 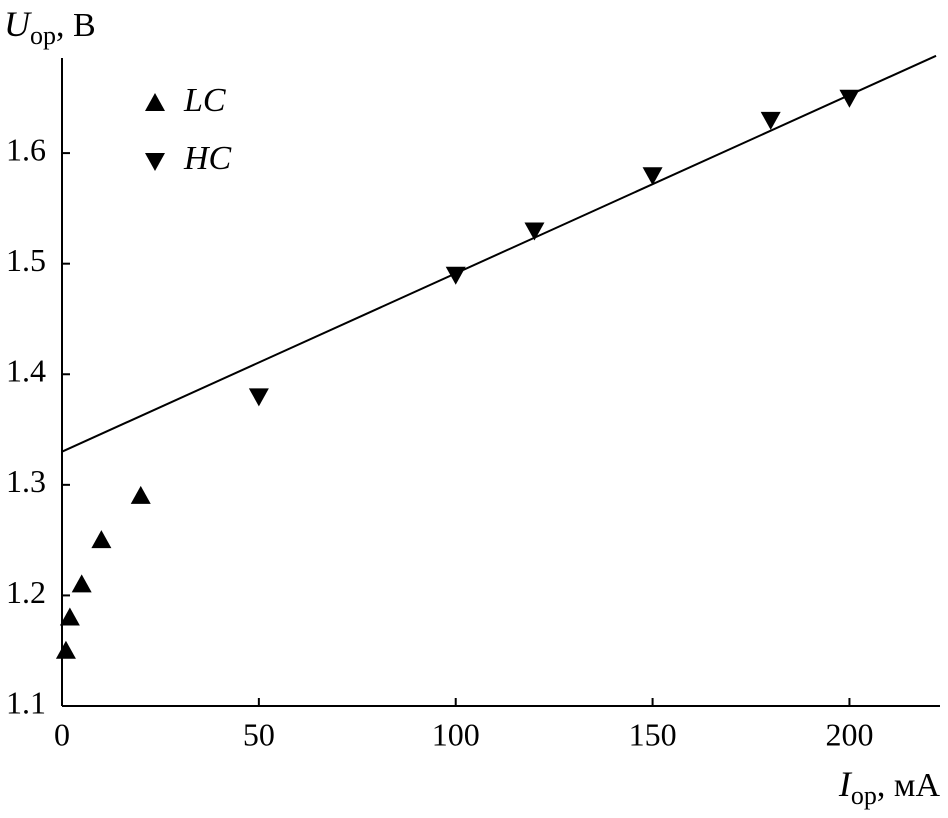 I want to click on y-tick-label: 1.5, so click(x=26, y=260).